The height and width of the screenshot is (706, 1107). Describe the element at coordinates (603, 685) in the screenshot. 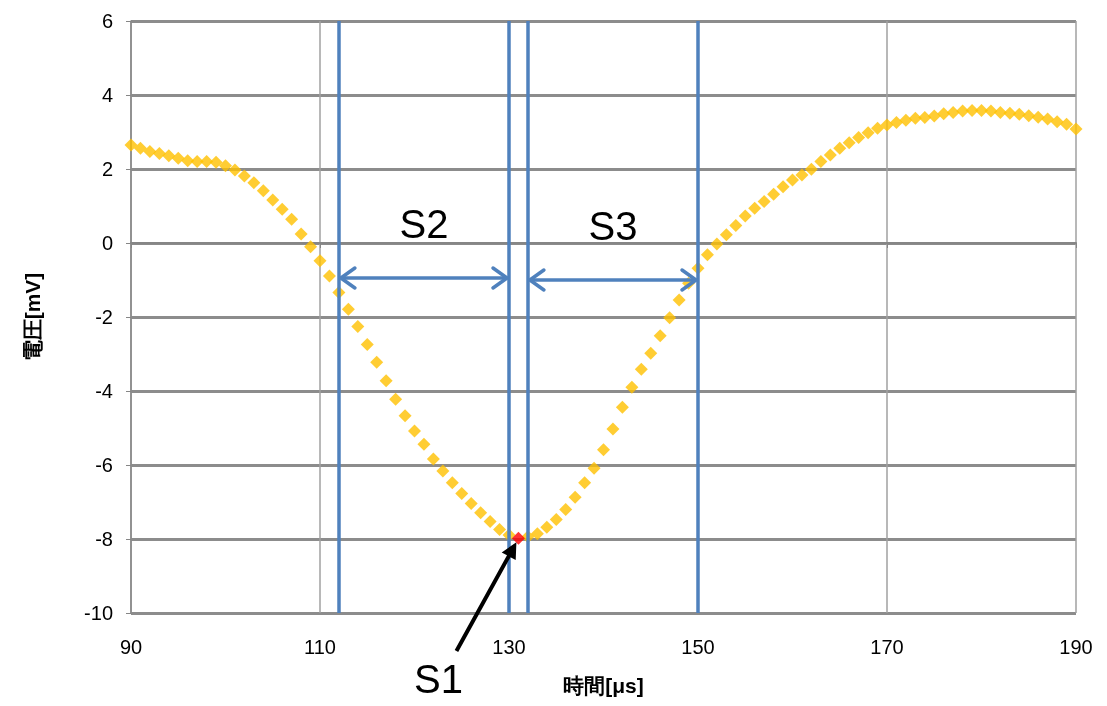

I see `x-axis-title: 時間[μs]` at that location.